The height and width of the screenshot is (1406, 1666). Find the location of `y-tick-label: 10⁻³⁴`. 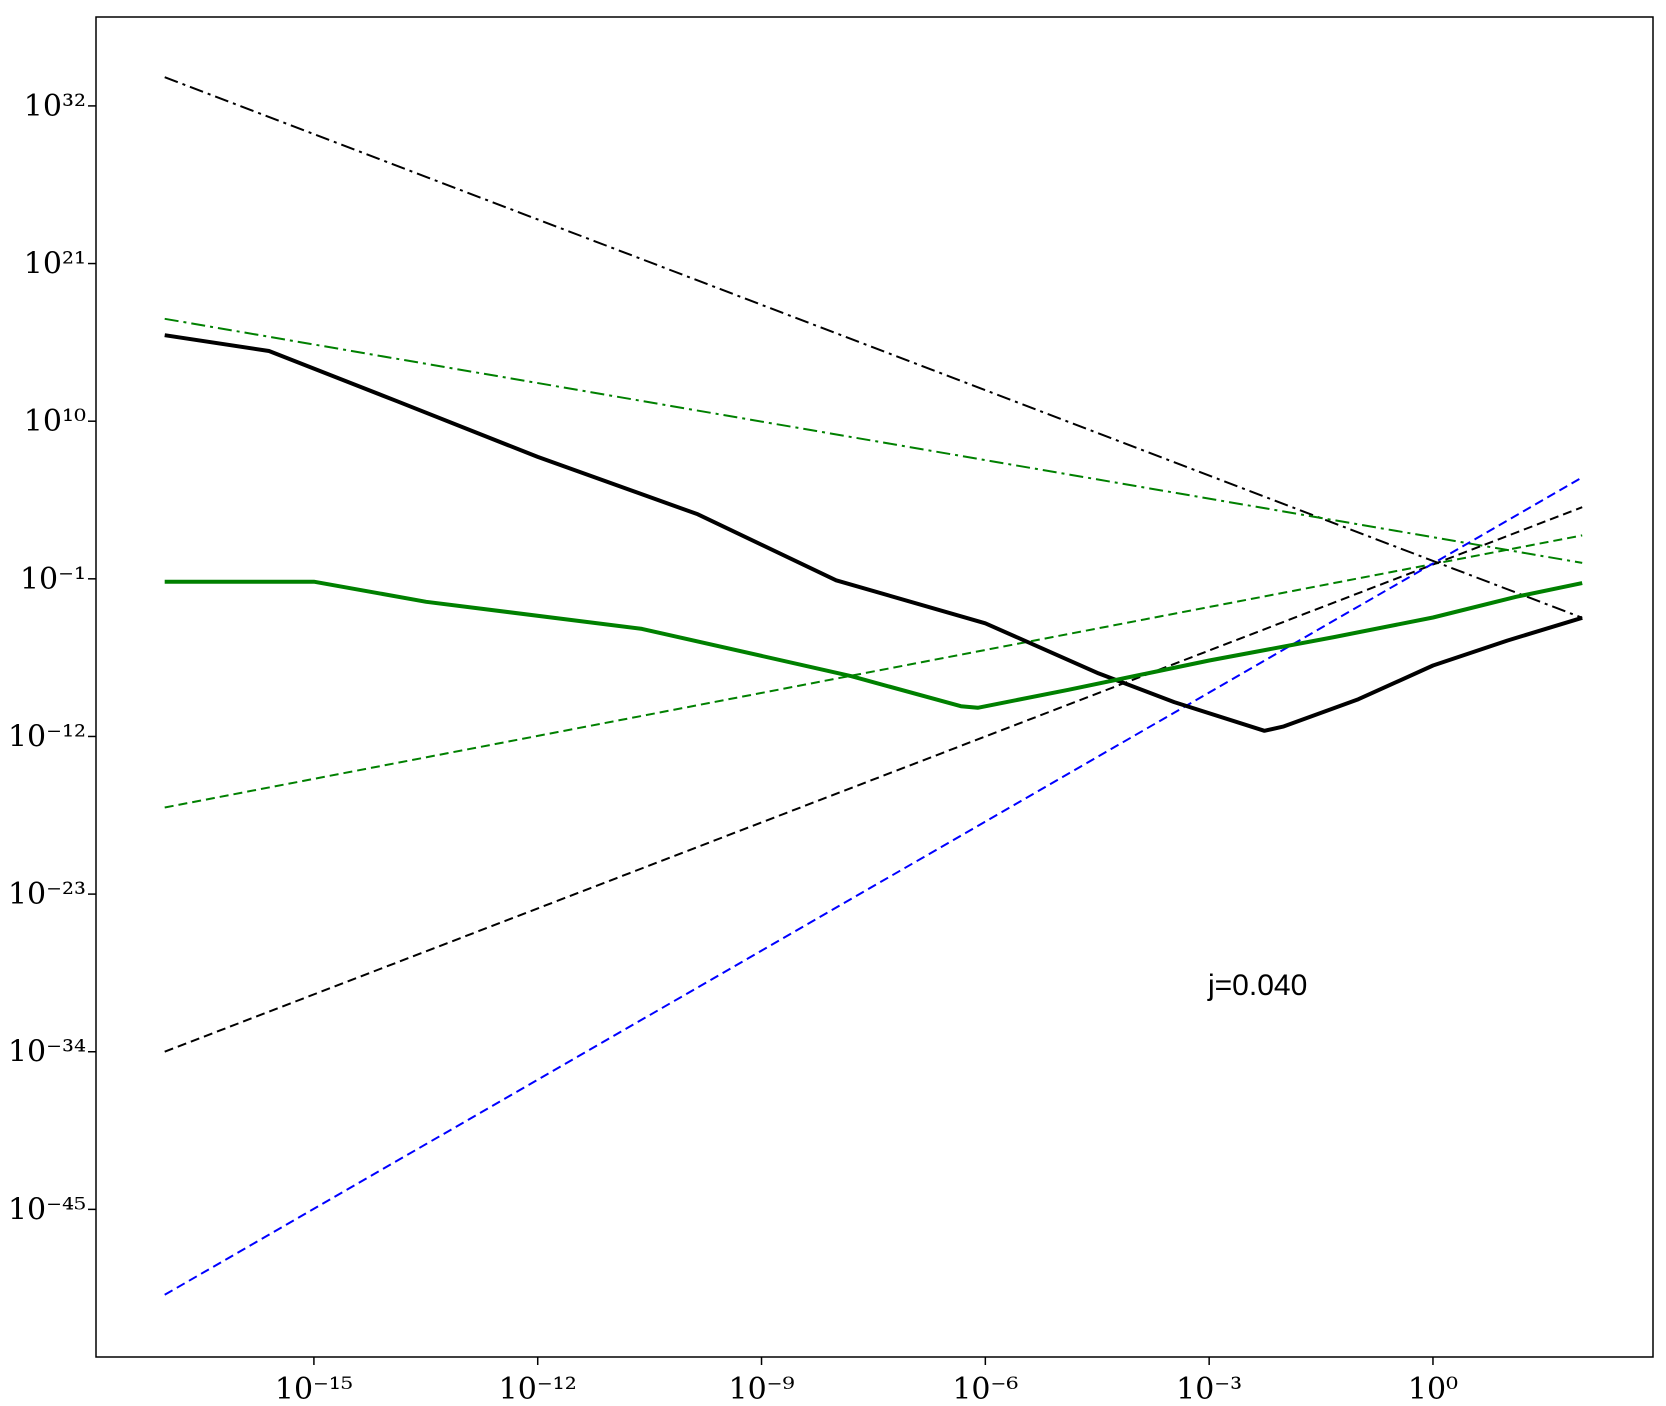

y-tick-label: 10⁻³⁴ is located at coordinates (47, 1052).